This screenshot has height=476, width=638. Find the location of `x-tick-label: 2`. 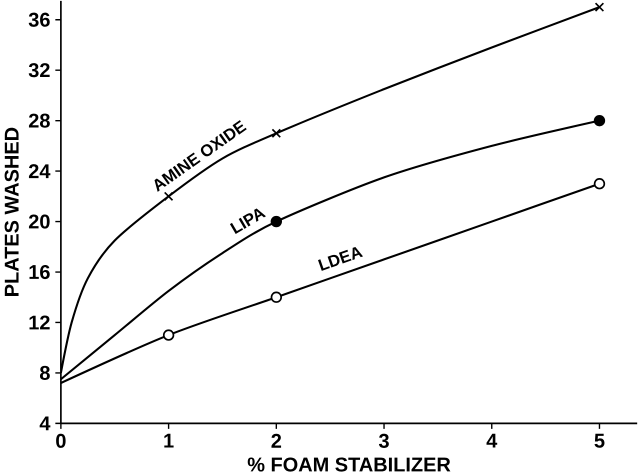

x-tick-label: 2 is located at coordinates (276, 441).